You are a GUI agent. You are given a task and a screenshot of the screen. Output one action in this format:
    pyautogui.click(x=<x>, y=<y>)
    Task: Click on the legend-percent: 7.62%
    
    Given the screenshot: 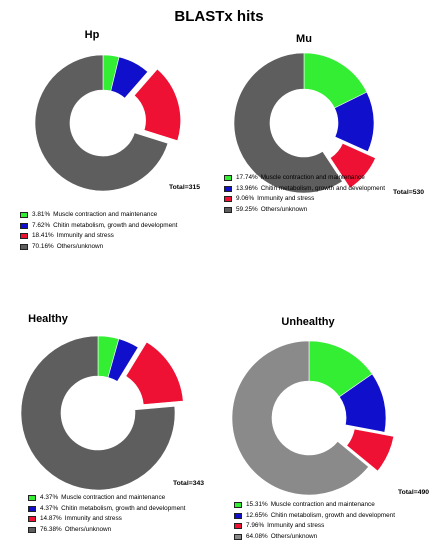 What is the action you would take?
    pyautogui.click(x=41, y=225)
    